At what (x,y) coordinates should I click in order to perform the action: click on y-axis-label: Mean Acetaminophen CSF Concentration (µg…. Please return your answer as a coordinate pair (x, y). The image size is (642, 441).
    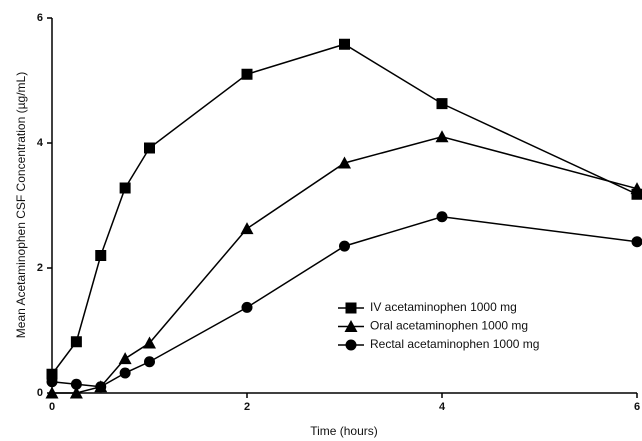
    Looking at the image, I should click on (21, 205).